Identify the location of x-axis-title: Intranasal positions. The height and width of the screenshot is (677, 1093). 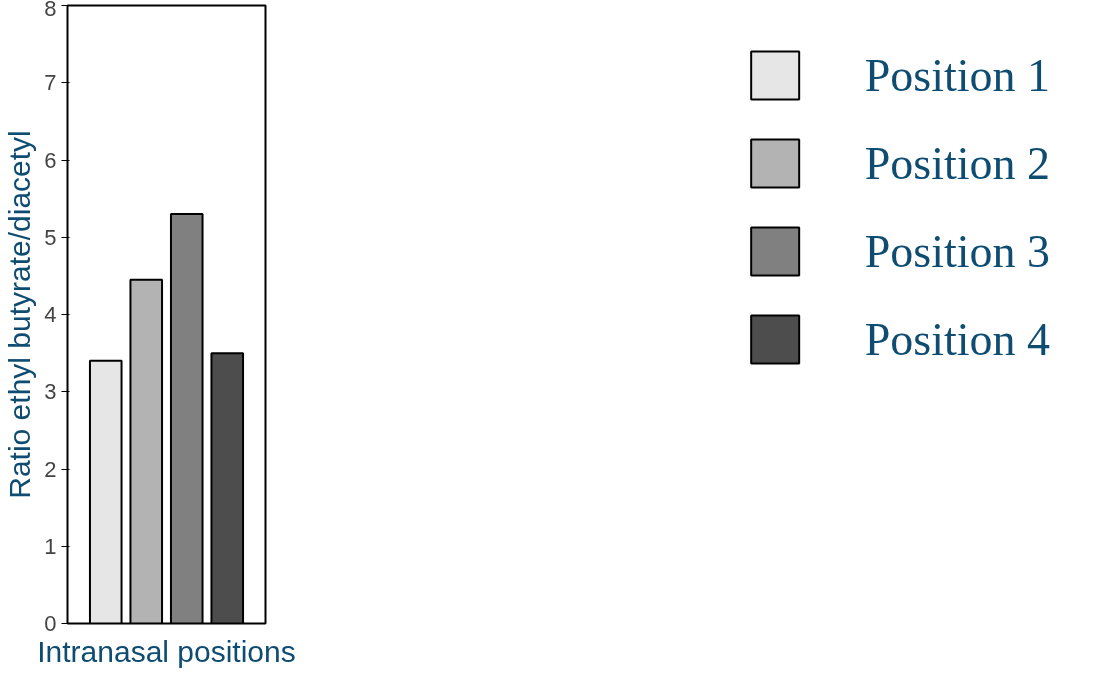
(166, 651).